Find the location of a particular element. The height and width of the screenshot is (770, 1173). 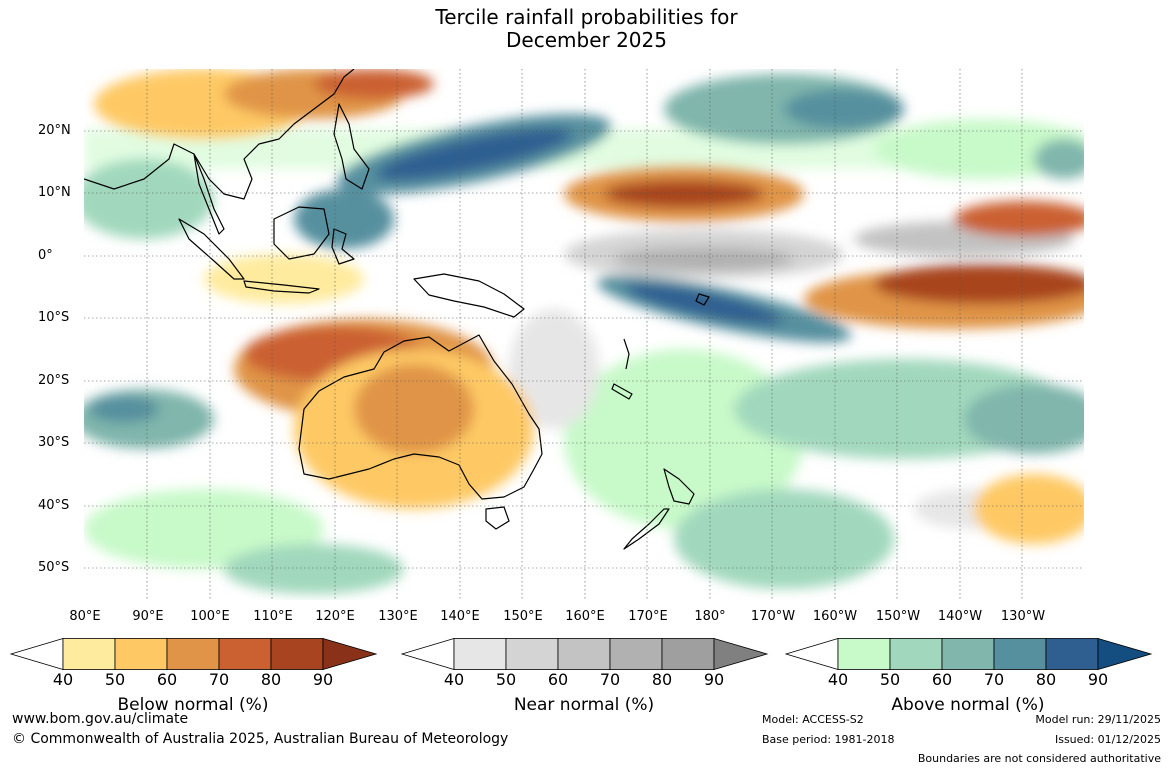

lon-label-110e: 110°E is located at coordinates (273, 616).